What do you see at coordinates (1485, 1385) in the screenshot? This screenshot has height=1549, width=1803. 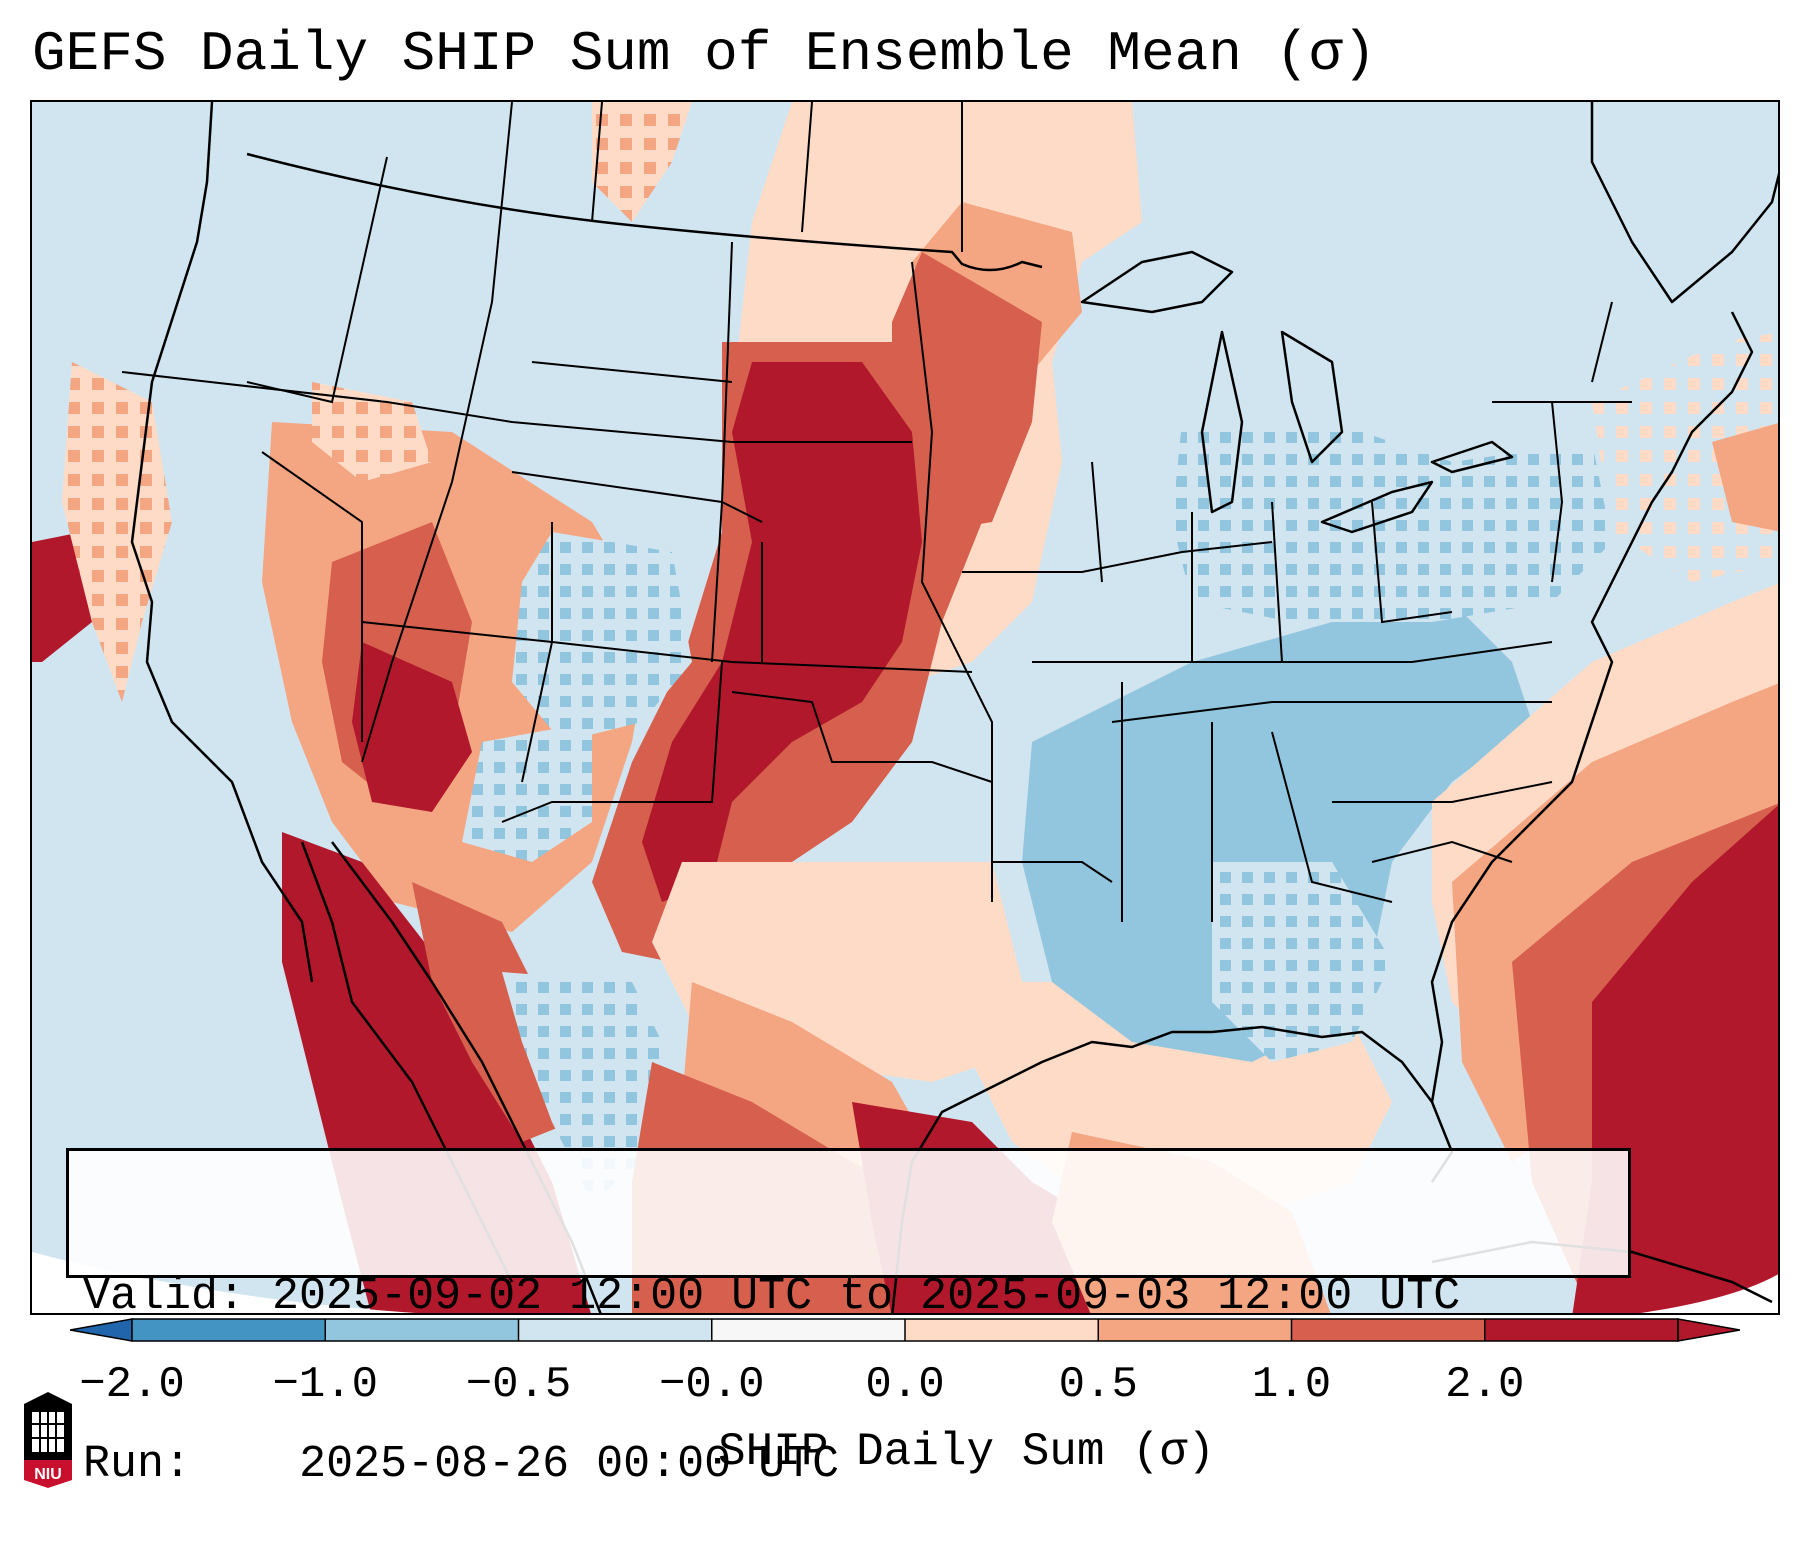 I see `colorbar-tick-label: 2.0` at bounding box center [1485, 1385].